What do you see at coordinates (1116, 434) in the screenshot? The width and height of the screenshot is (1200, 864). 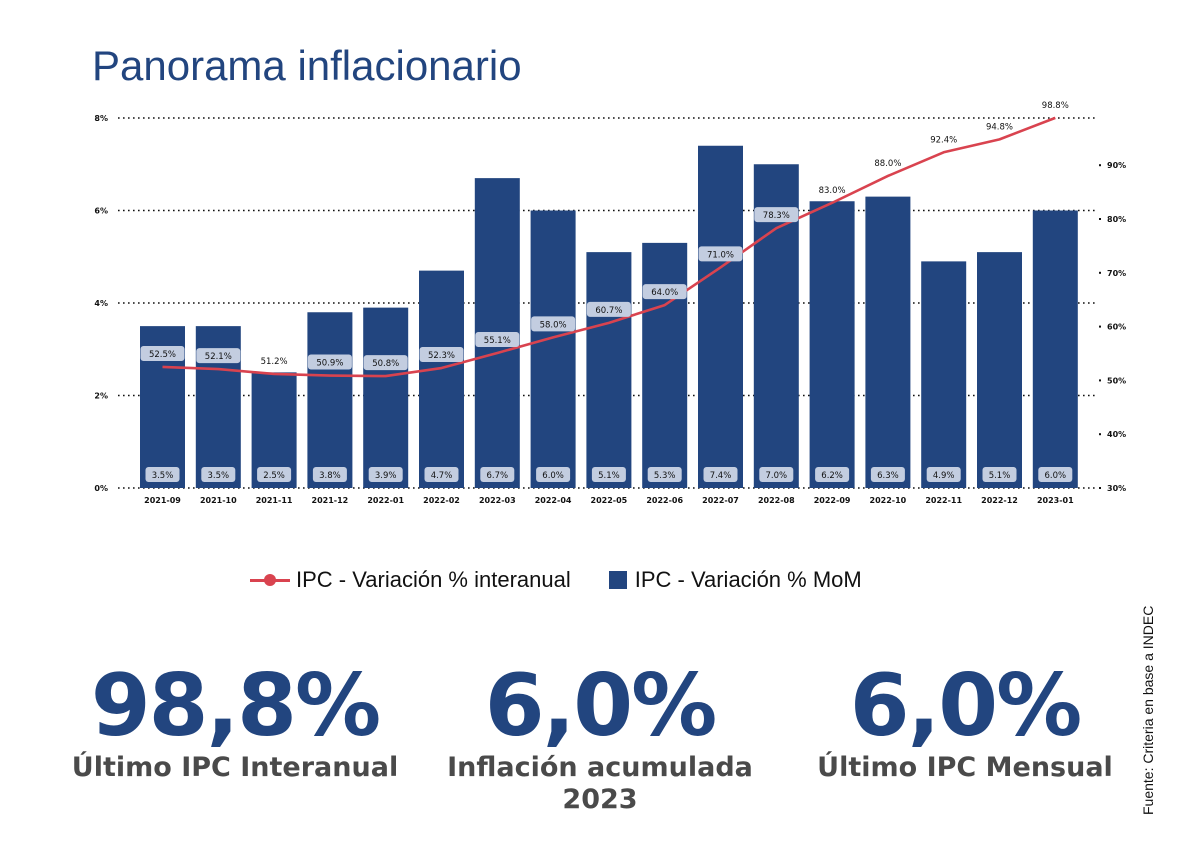 I see `right-axis-tick: 40%` at bounding box center [1116, 434].